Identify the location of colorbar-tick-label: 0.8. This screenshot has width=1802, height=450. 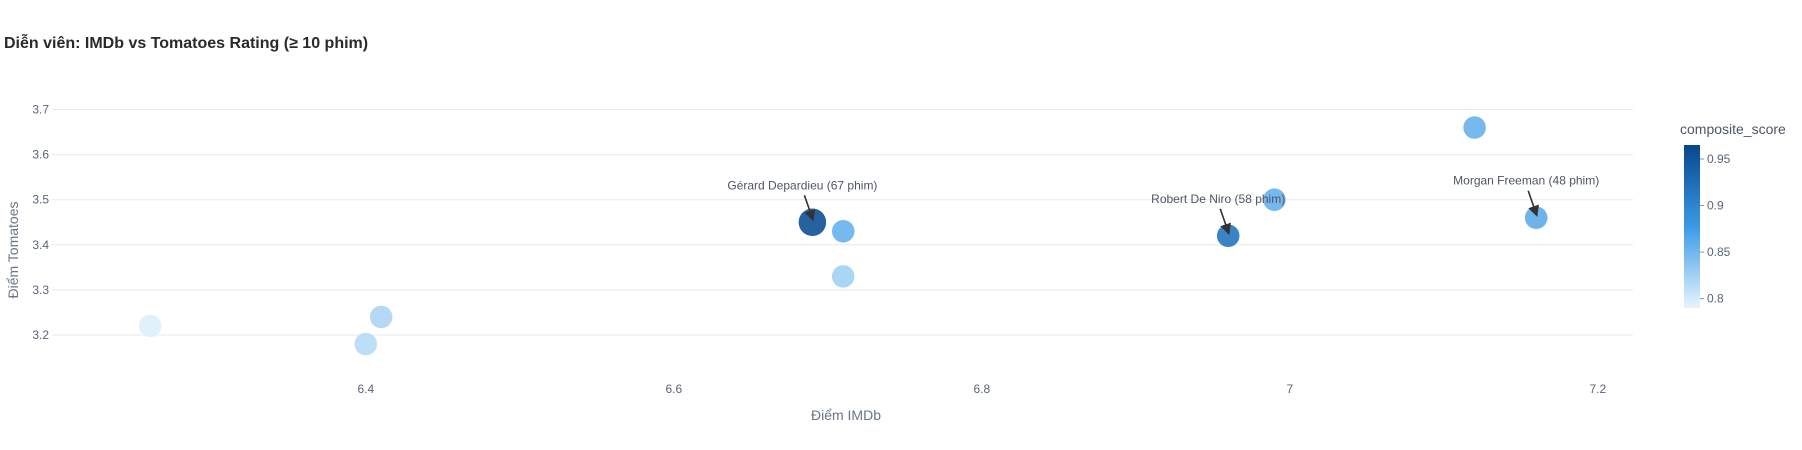
(1715, 299).